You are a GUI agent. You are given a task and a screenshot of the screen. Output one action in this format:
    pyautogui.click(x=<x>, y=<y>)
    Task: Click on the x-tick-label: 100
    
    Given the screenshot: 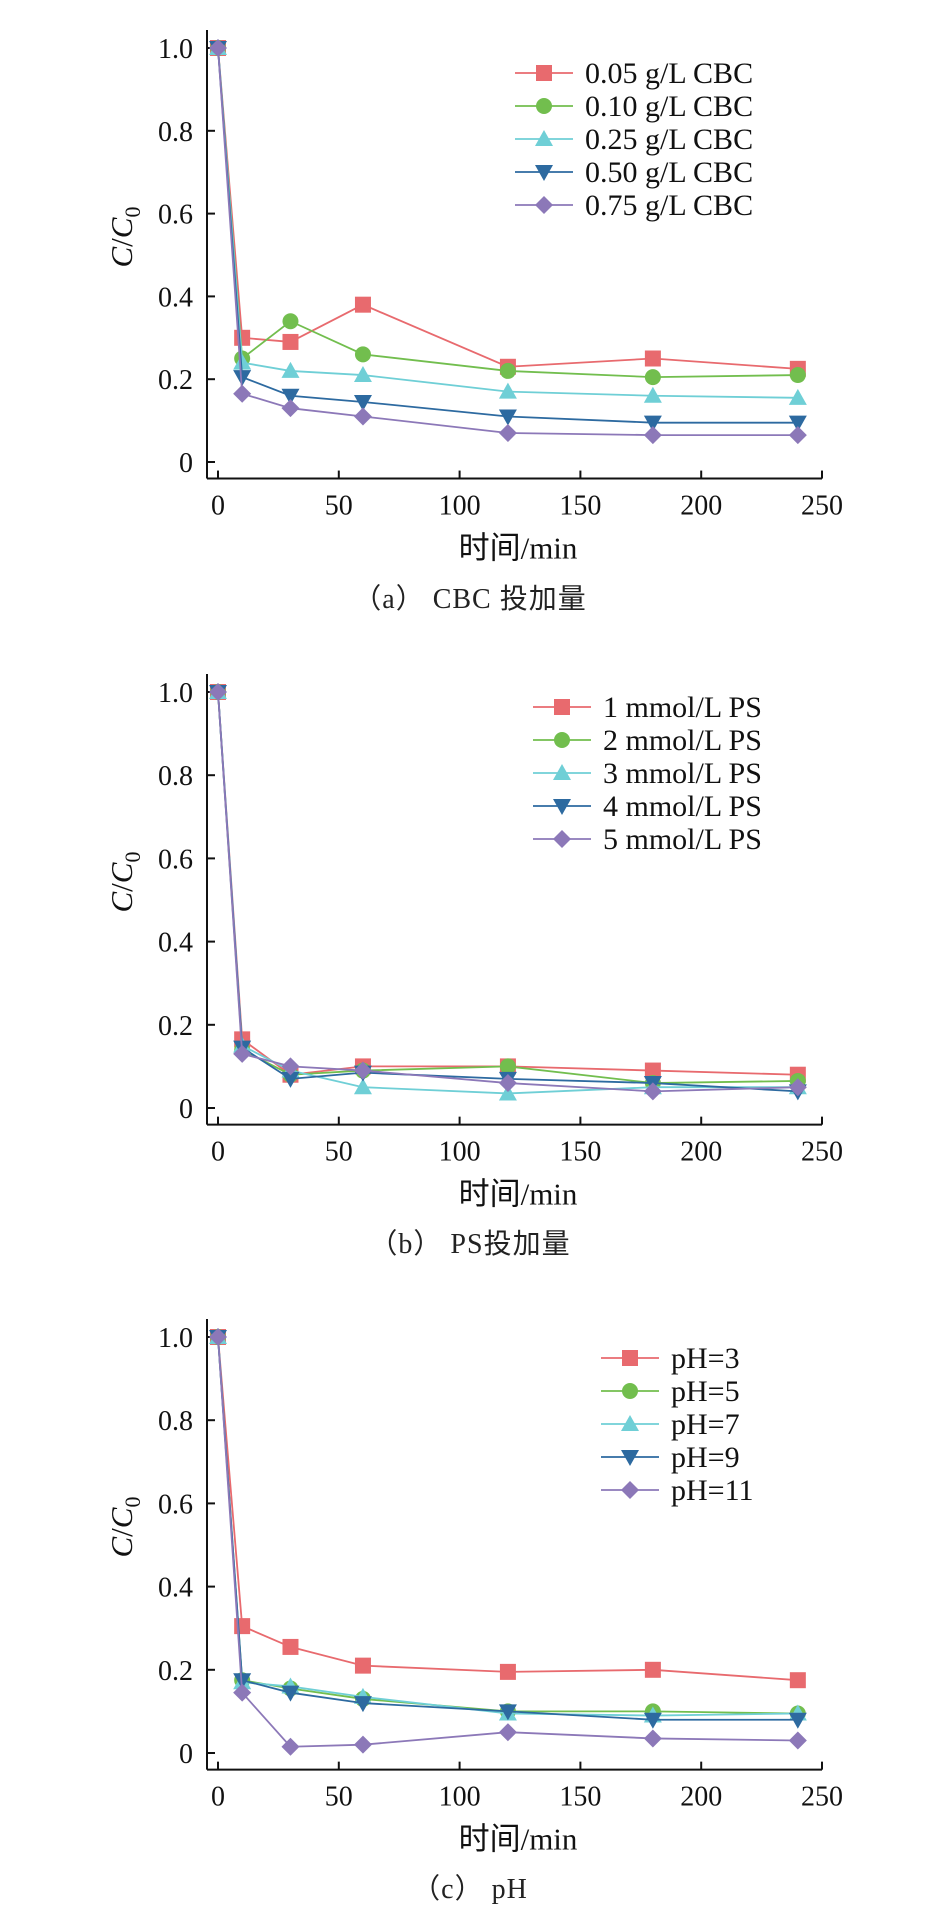 What is the action you would take?
    pyautogui.click(x=460, y=506)
    